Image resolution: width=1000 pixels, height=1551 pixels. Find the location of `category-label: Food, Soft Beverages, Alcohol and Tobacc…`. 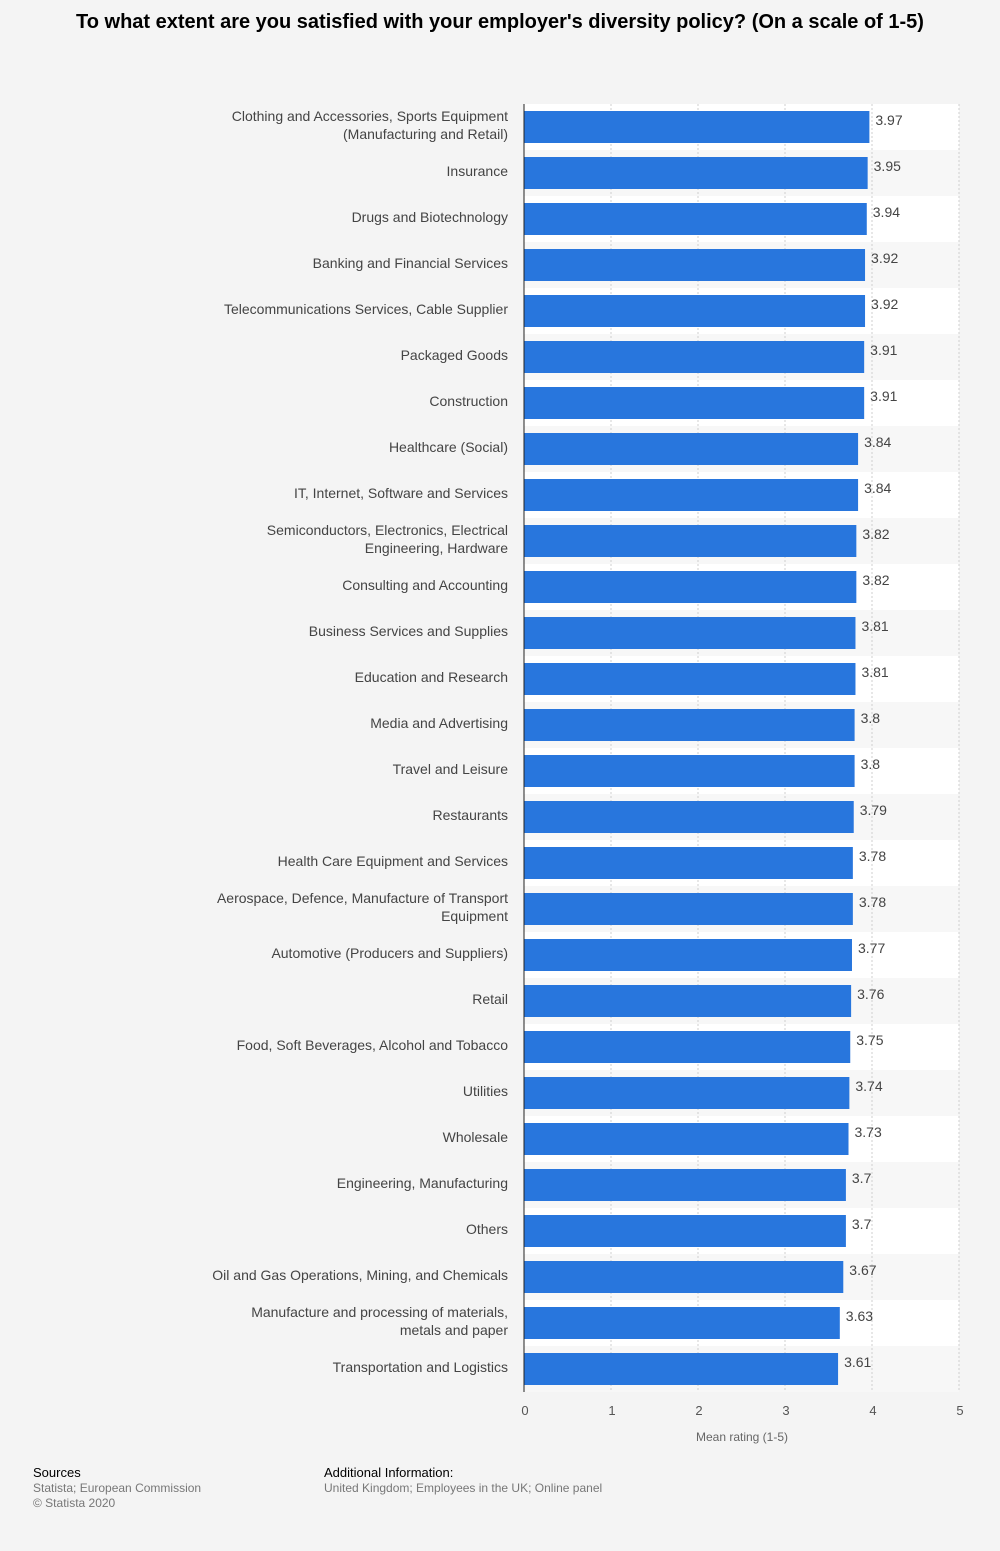

category-label: Food, Soft Beverages, Alcohol and Tobacc… is located at coordinates (373, 1045).